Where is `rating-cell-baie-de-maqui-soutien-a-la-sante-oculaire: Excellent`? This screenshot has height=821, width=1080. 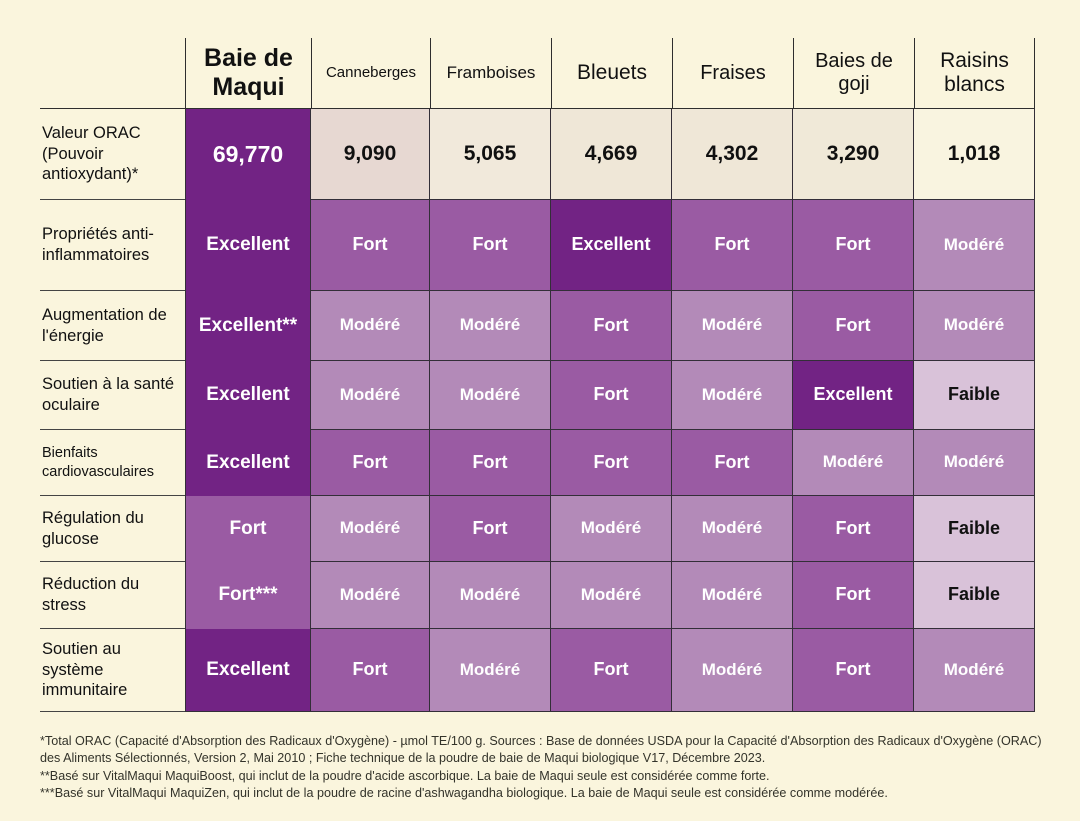
rating-cell-baie-de-maqui-soutien-a-la-sante-oculaire: Excellent is located at coordinates (248, 395).